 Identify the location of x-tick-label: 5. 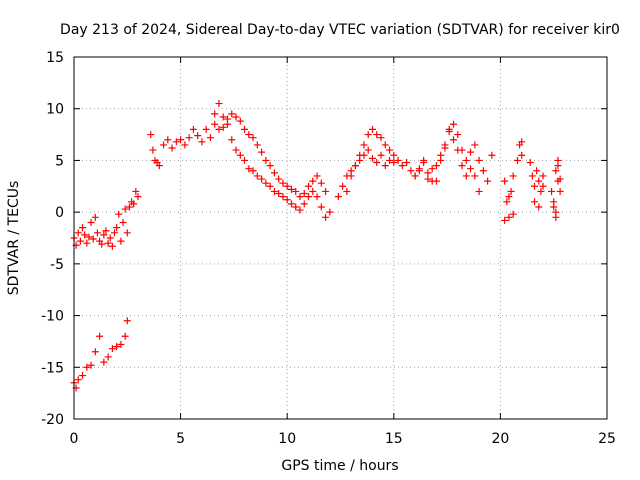
(180, 439).